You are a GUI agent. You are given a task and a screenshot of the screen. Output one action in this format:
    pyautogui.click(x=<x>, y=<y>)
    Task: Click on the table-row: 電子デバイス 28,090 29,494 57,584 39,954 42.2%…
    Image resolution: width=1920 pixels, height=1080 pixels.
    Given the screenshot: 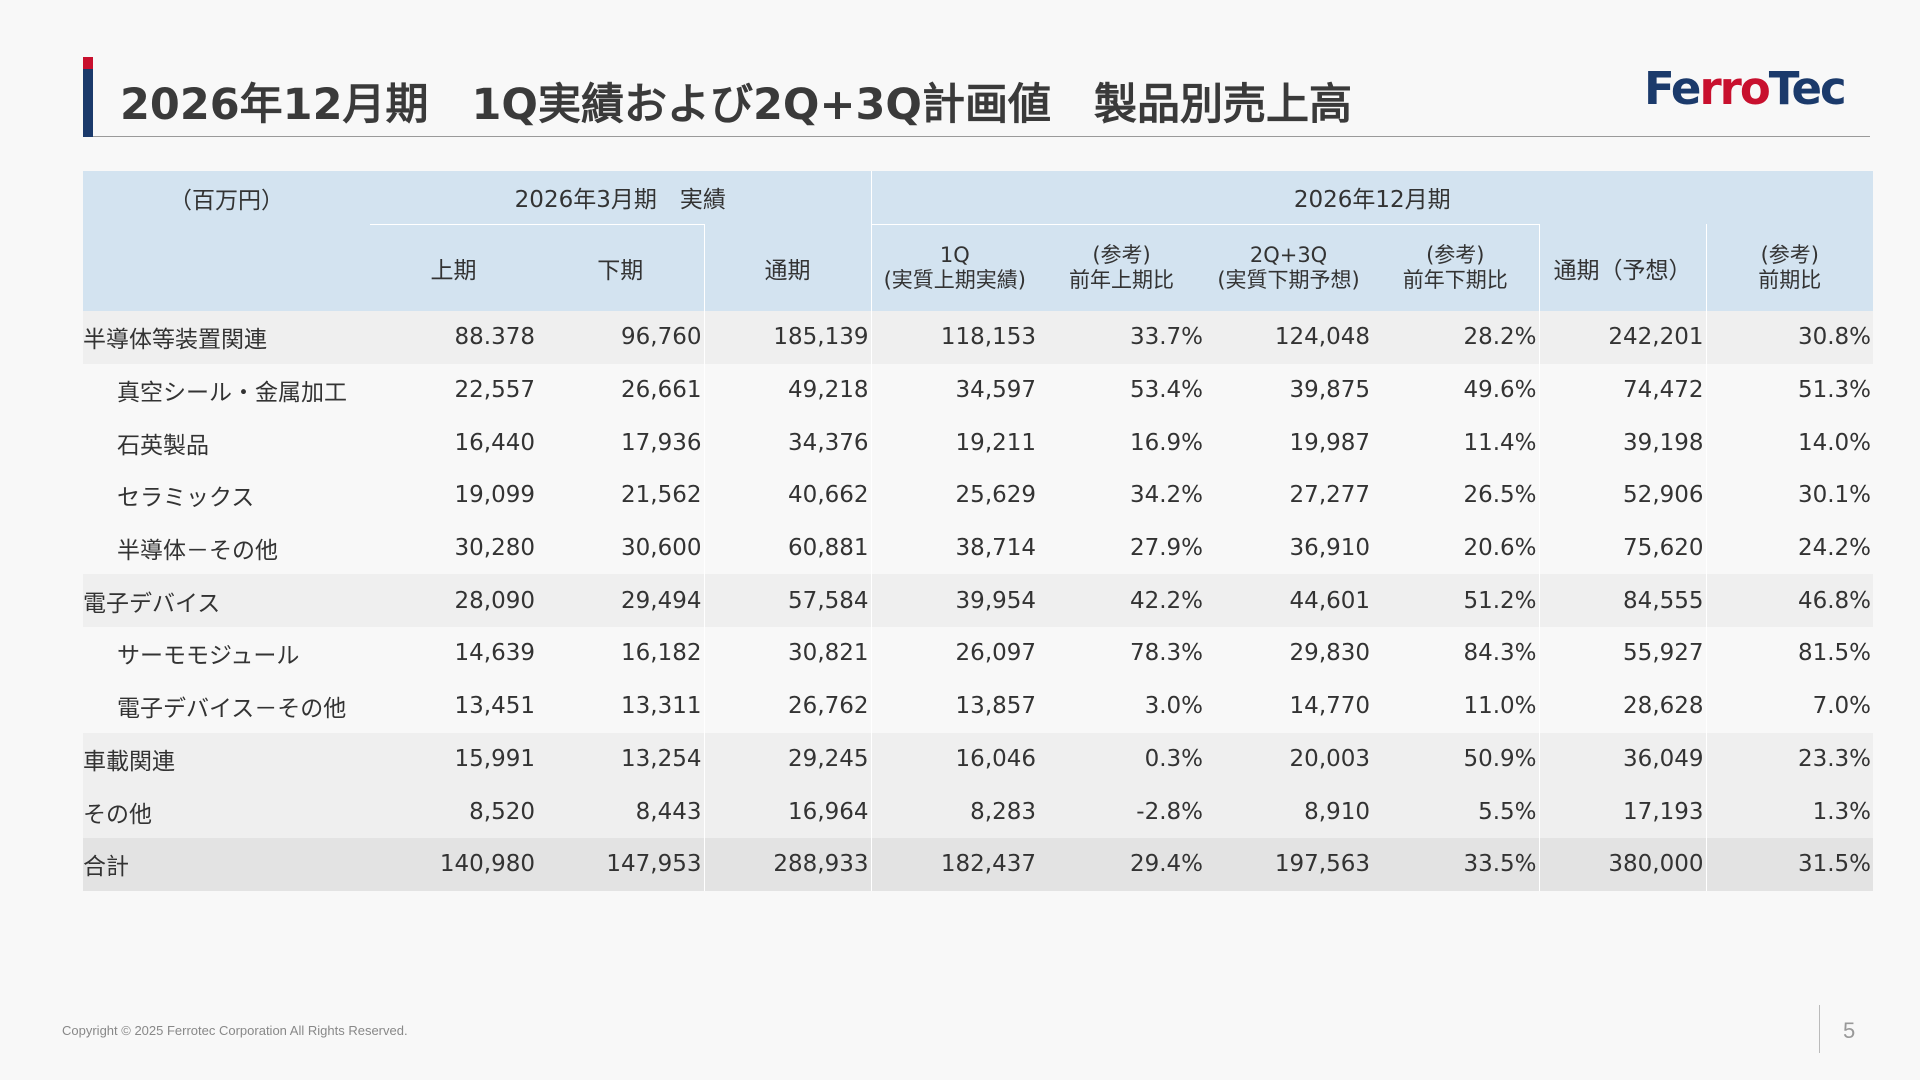 What is the action you would take?
    pyautogui.click(x=978, y=601)
    